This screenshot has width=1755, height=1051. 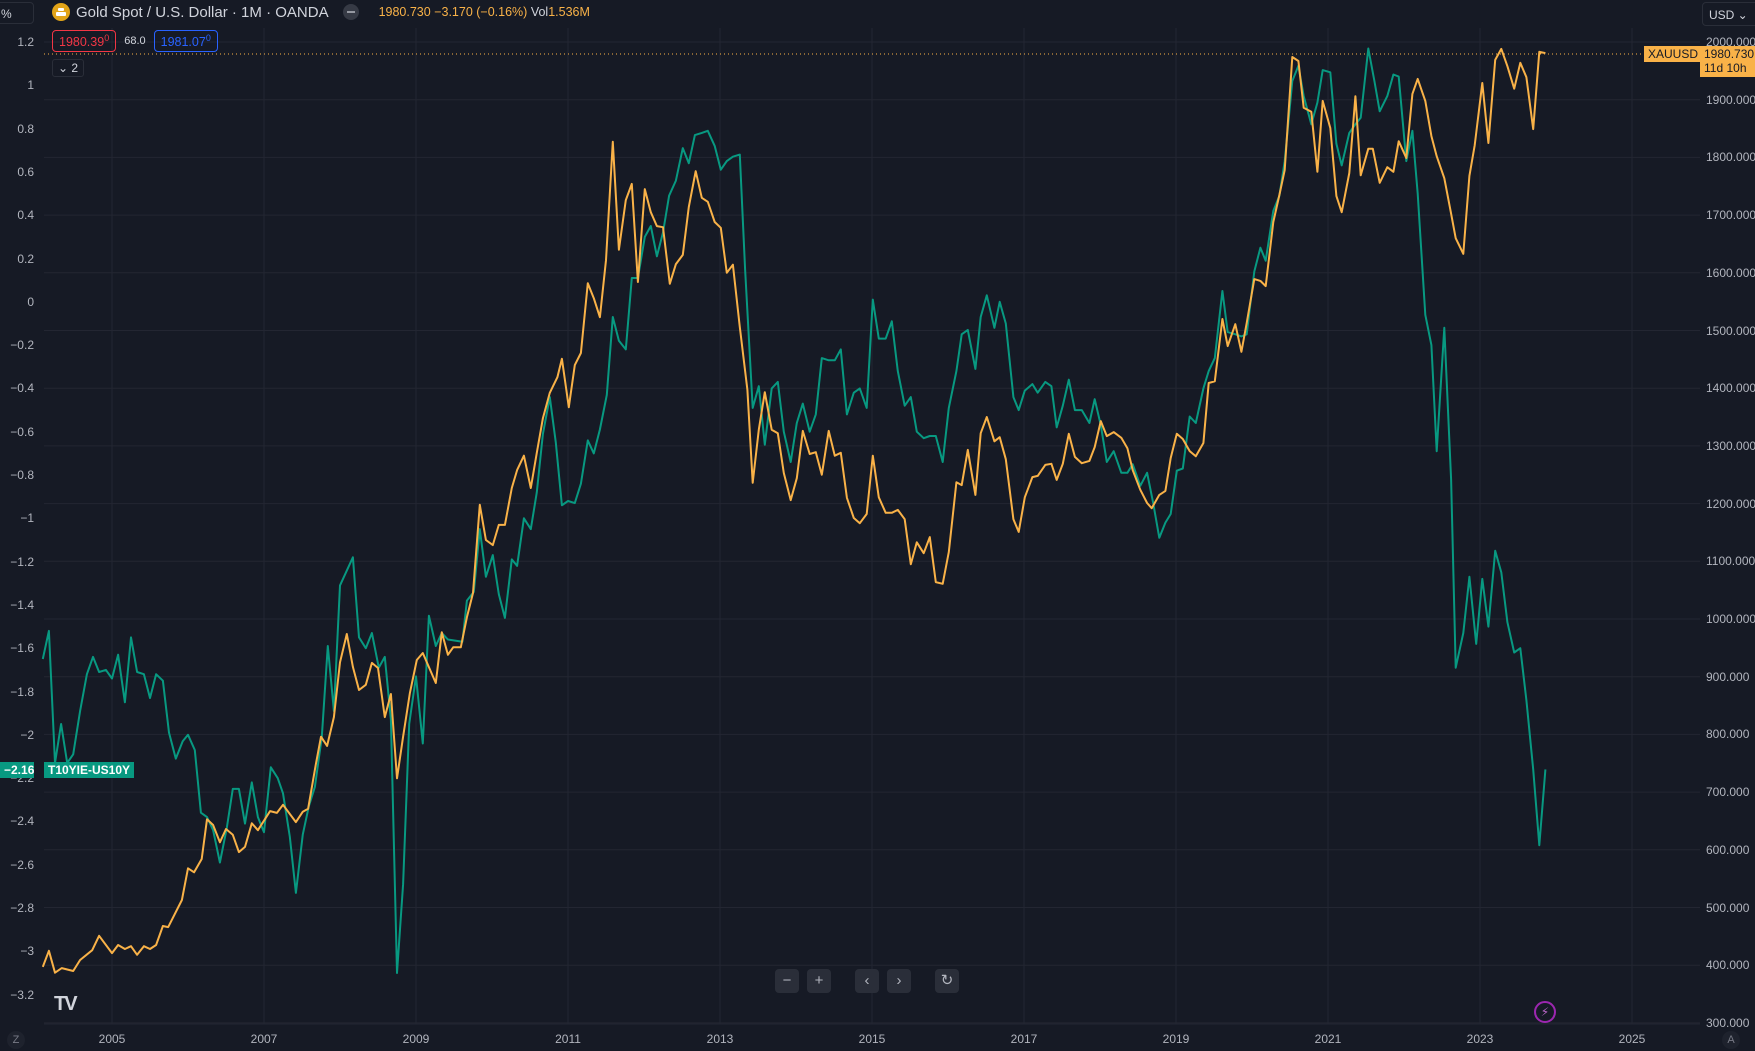 What do you see at coordinates (872, 1039) in the screenshot?
I see `time-axis-tick: 2015` at bounding box center [872, 1039].